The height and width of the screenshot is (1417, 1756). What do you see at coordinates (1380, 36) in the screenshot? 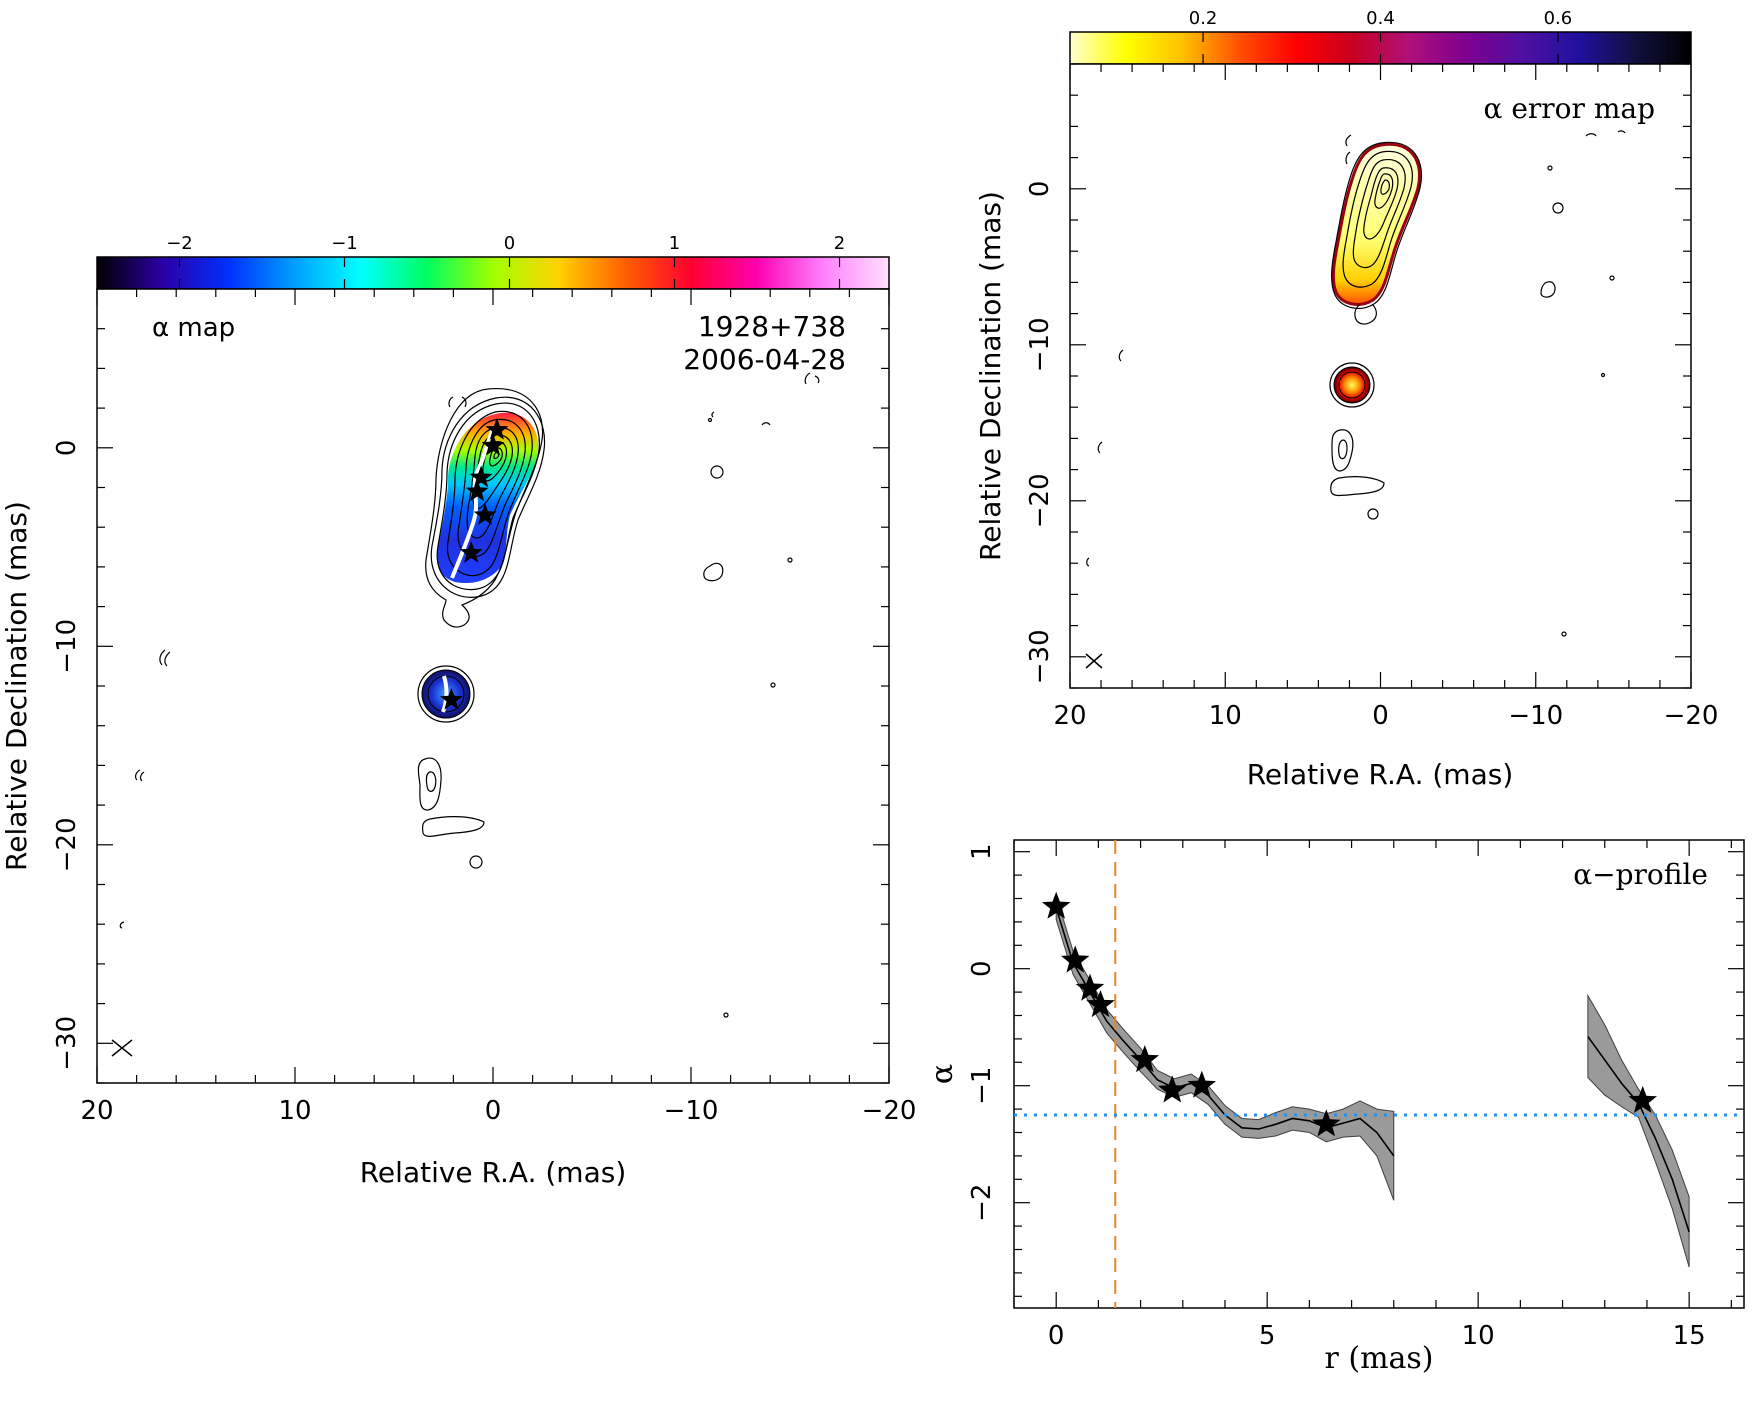
I see `error-colorbar-ticks: 0.2 0.4 0.6` at bounding box center [1380, 36].